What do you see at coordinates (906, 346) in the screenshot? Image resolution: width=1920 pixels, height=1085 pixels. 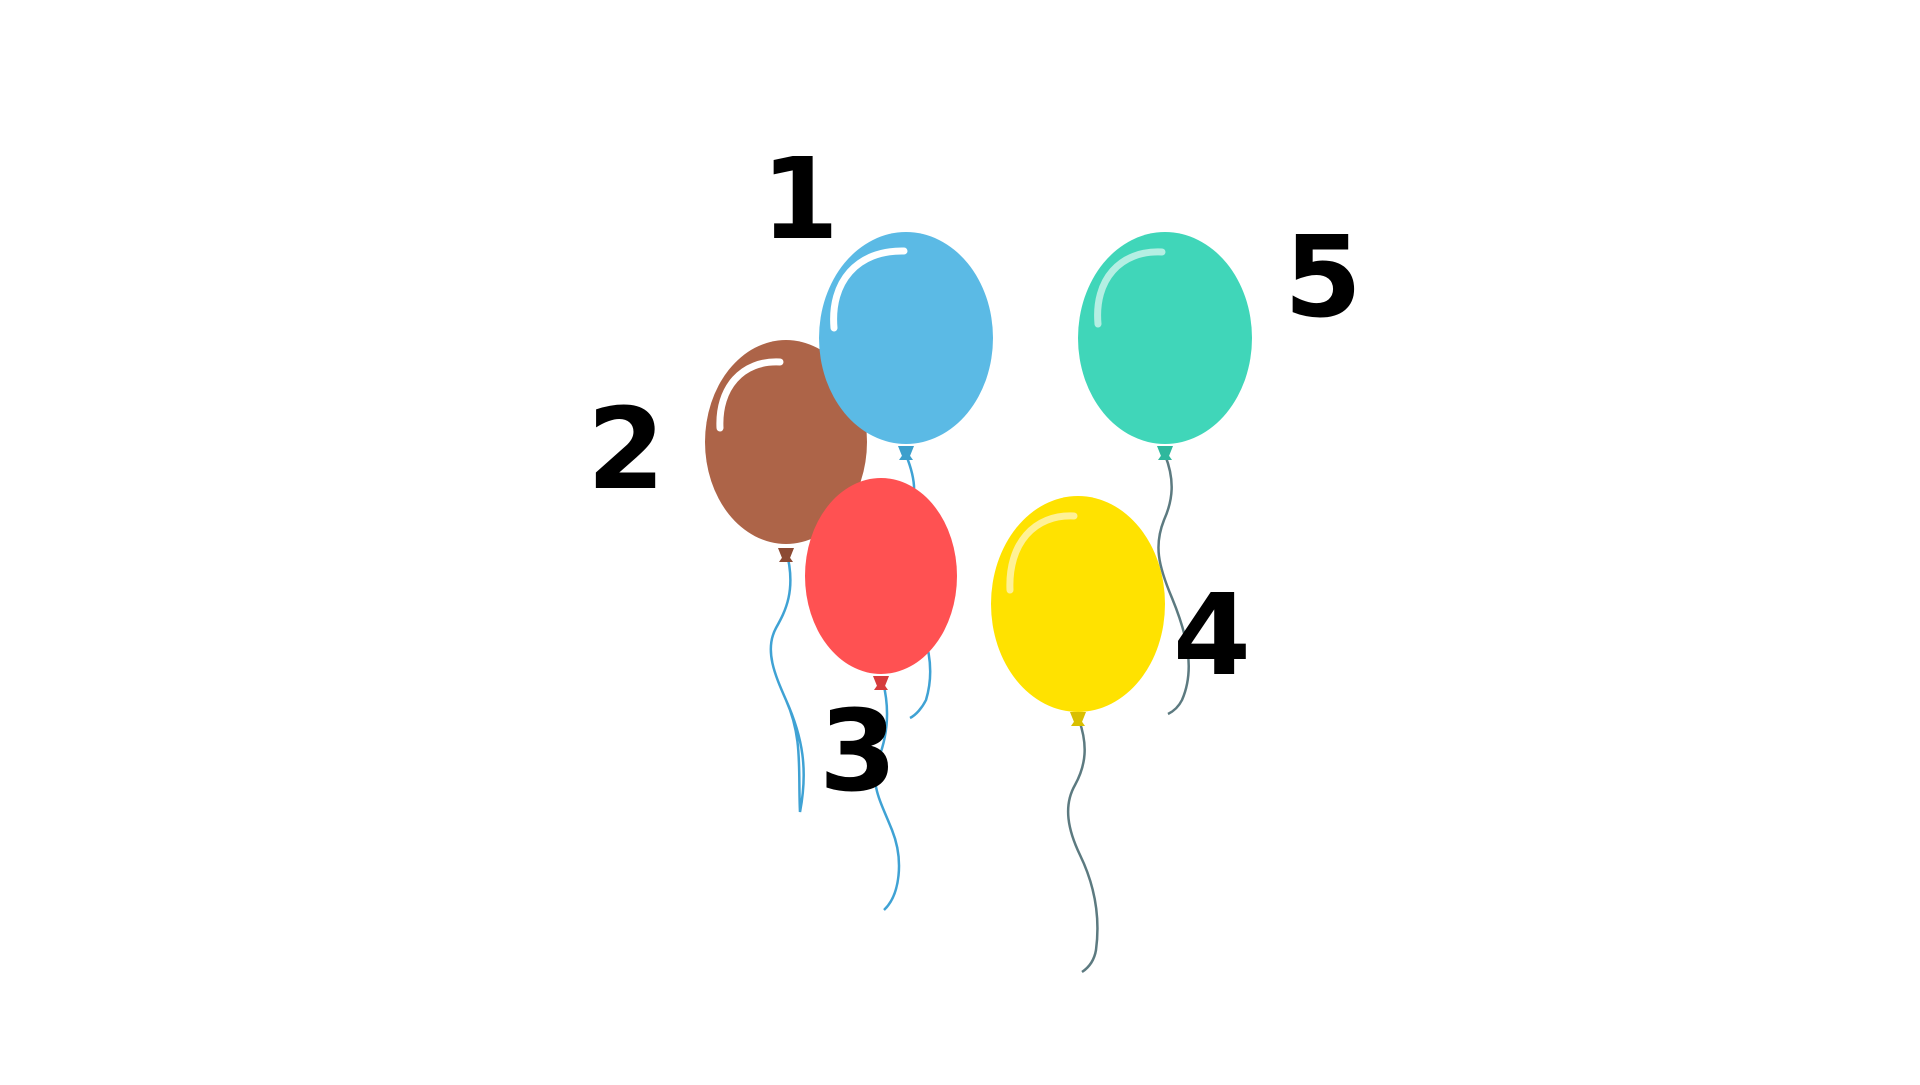 I see `balloon-1-blue` at bounding box center [906, 346].